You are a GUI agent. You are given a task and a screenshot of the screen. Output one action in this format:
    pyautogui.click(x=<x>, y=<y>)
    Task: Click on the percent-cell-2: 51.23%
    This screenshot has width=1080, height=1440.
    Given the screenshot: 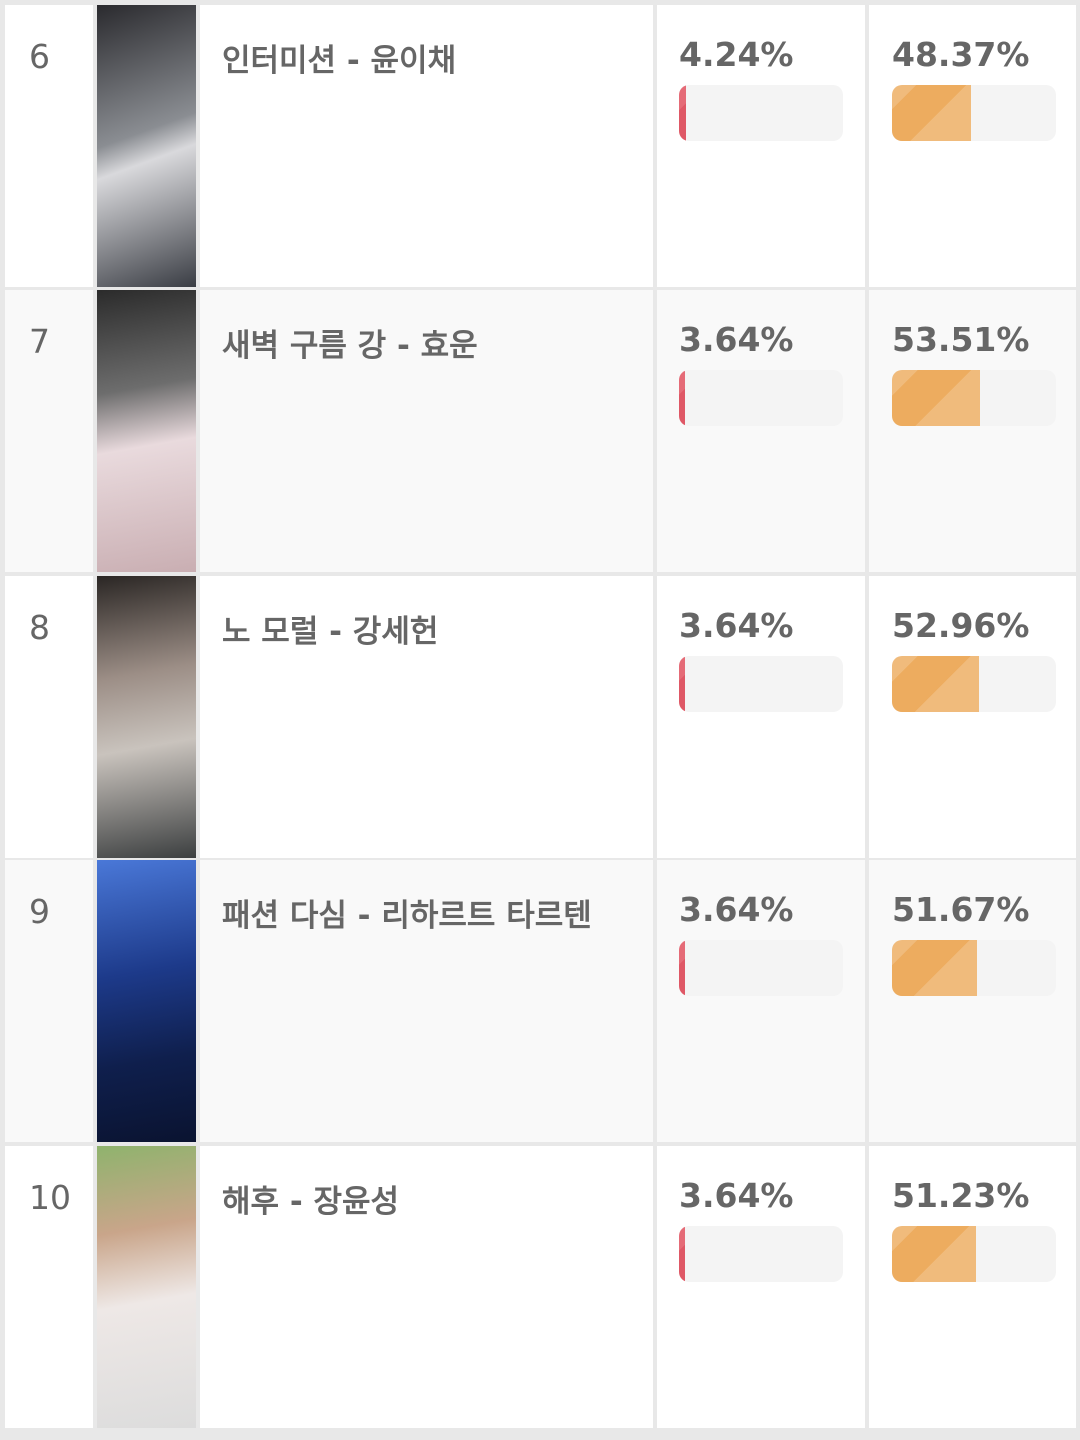 What is the action you would take?
    pyautogui.click(x=972, y=1287)
    